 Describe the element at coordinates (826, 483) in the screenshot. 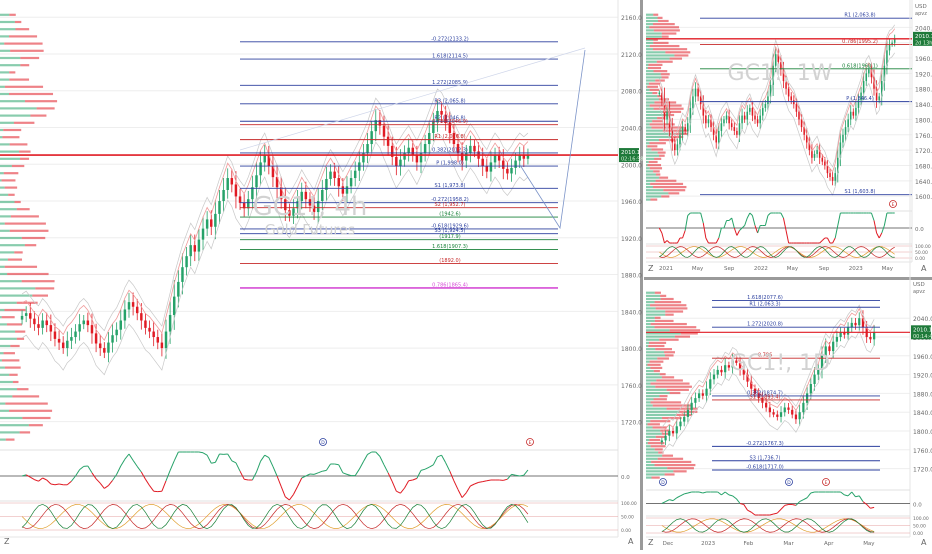

I see `event-marker-label: E` at that location.